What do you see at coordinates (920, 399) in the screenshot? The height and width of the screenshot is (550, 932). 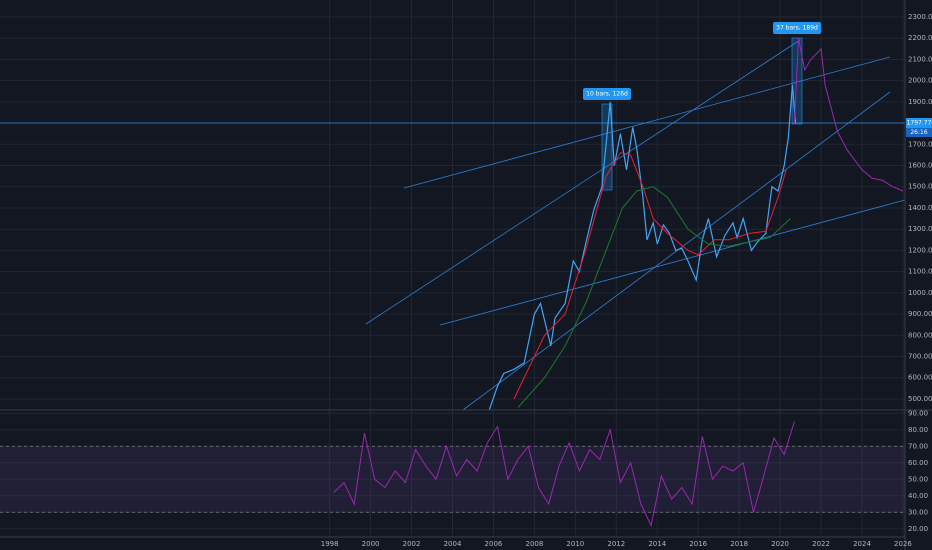 I see `y-tick-label: 500.00` at bounding box center [920, 399].